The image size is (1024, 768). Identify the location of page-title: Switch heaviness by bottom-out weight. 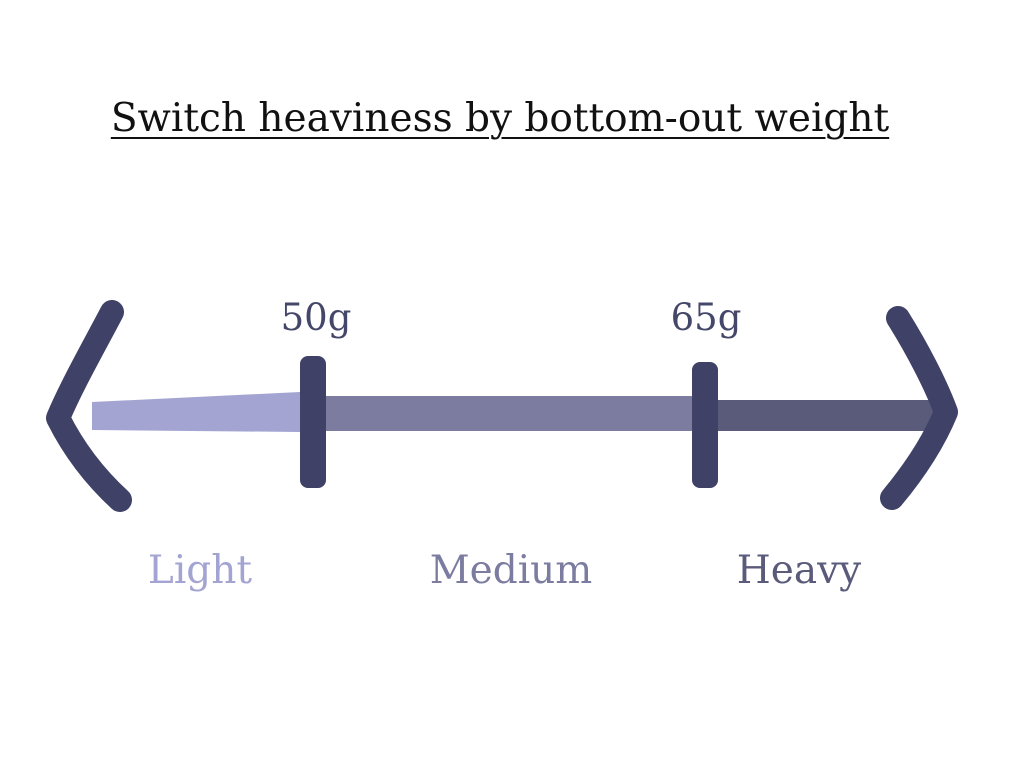
(500, 118).